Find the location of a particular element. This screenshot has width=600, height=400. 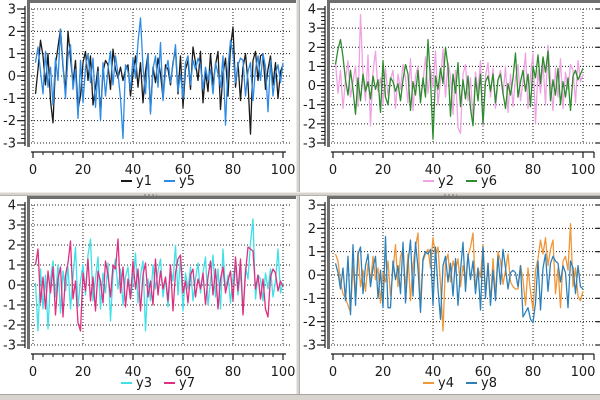

legend-swatch-y5 is located at coordinates (169, 180).